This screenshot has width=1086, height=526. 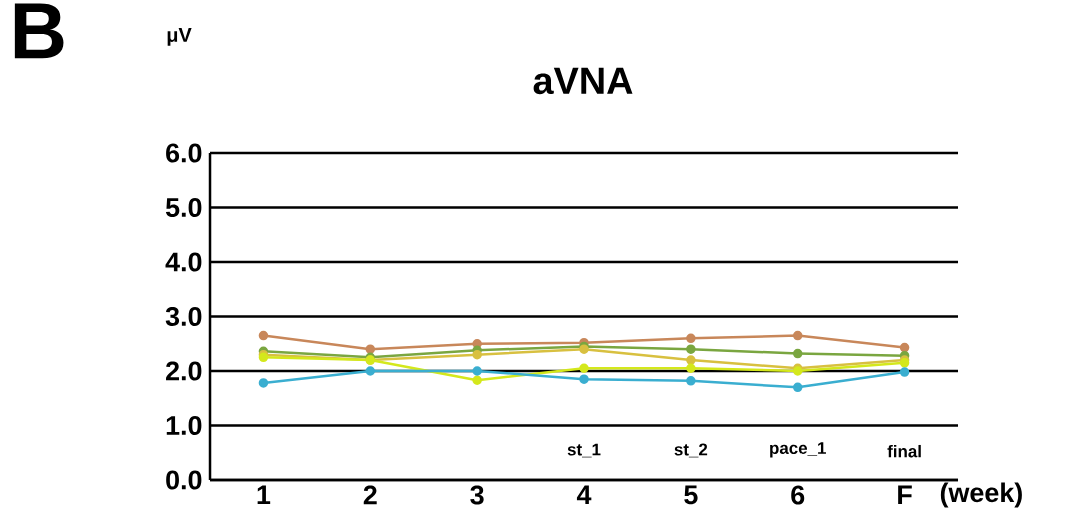 What do you see at coordinates (183, 207) in the screenshot?
I see `y-tick-label: 5.0` at bounding box center [183, 207].